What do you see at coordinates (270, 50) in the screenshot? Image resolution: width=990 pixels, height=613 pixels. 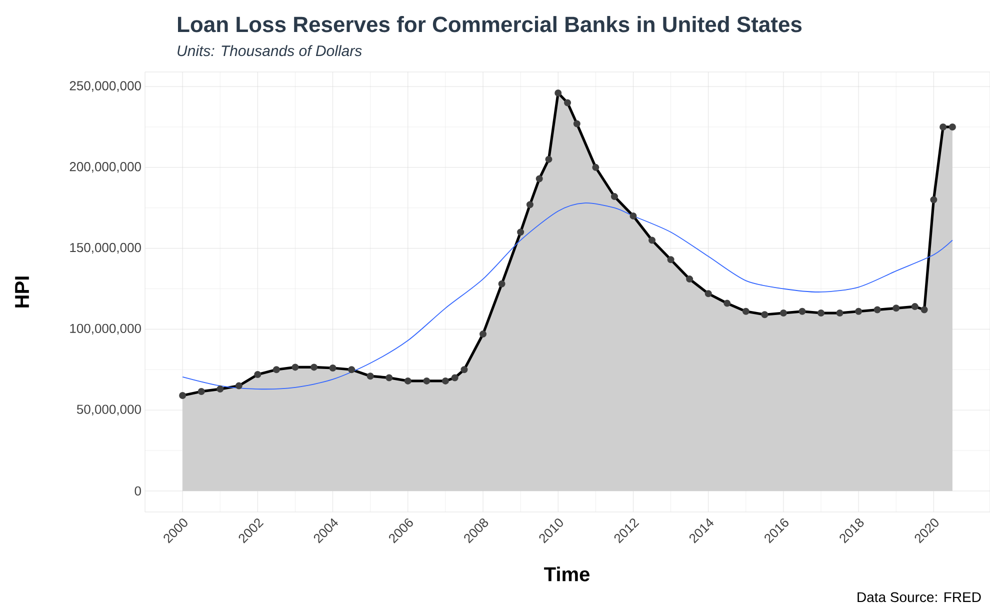 I see `chart-subtitle: Units: Thousands of Dollars` at bounding box center [270, 50].